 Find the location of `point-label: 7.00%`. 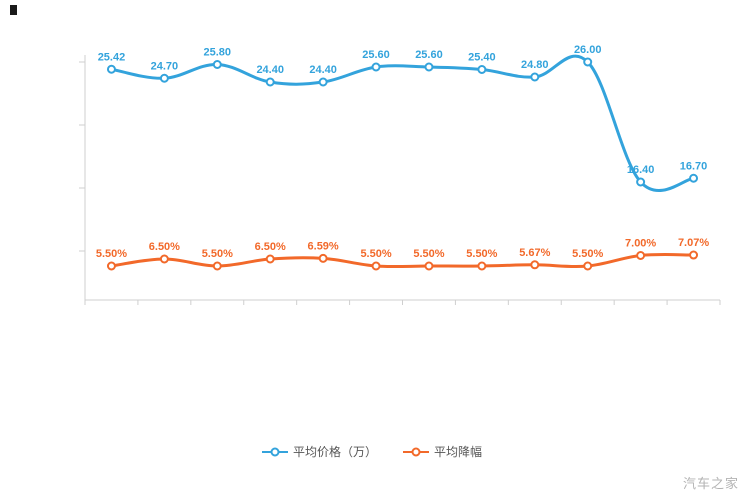

point-label: 7.00% is located at coordinates (640, 244).